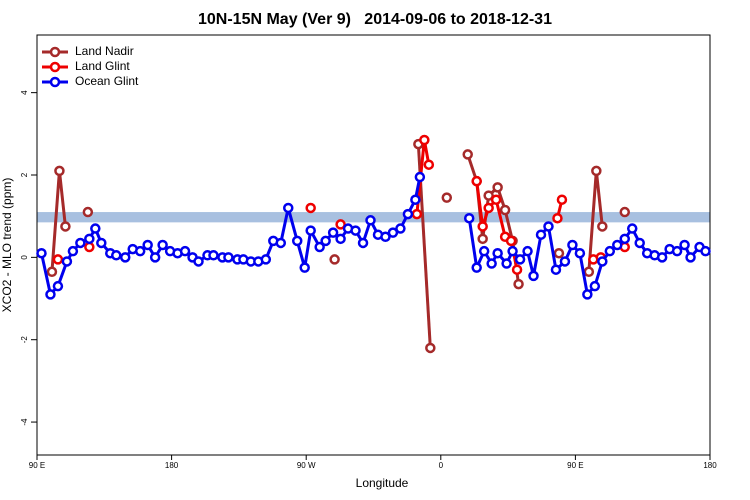  Describe the element at coordinates (24, 340) in the screenshot. I see `y-tick-label: -2` at that location.